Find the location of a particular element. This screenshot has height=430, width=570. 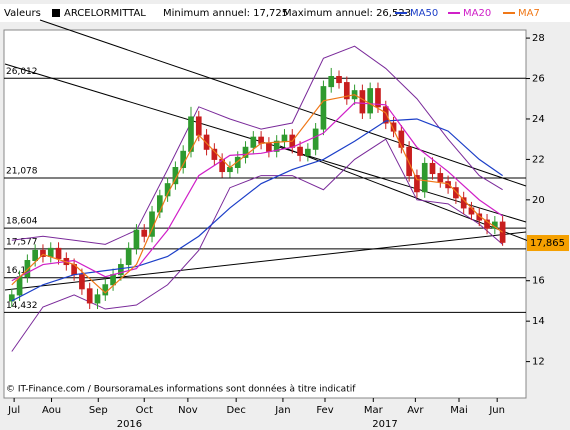

level-label: 16,1 is located at coordinates (16, 271).